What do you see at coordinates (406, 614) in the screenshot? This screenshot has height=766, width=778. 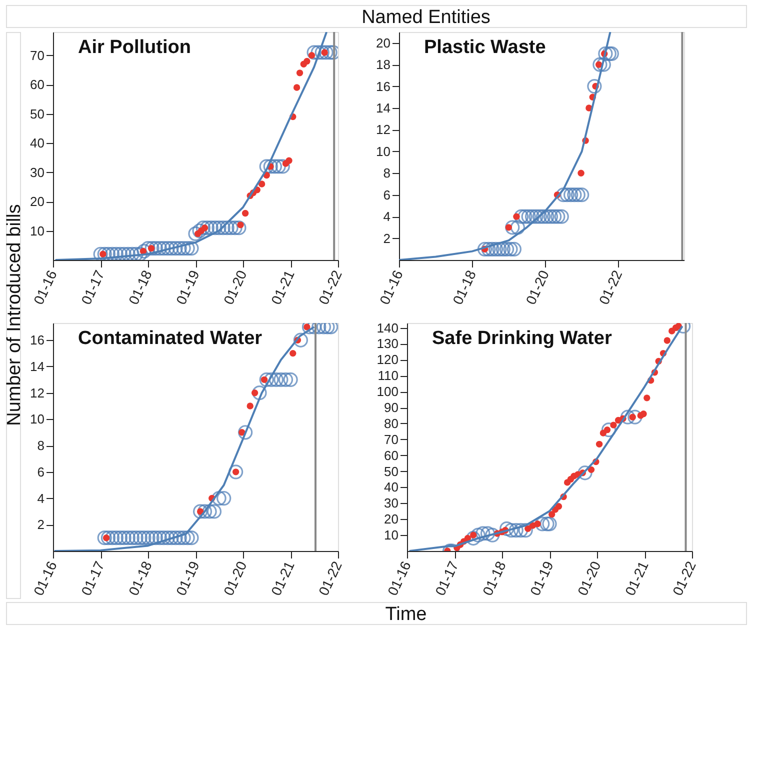 I see `x-axis-title: Time` at bounding box center [406, 614].